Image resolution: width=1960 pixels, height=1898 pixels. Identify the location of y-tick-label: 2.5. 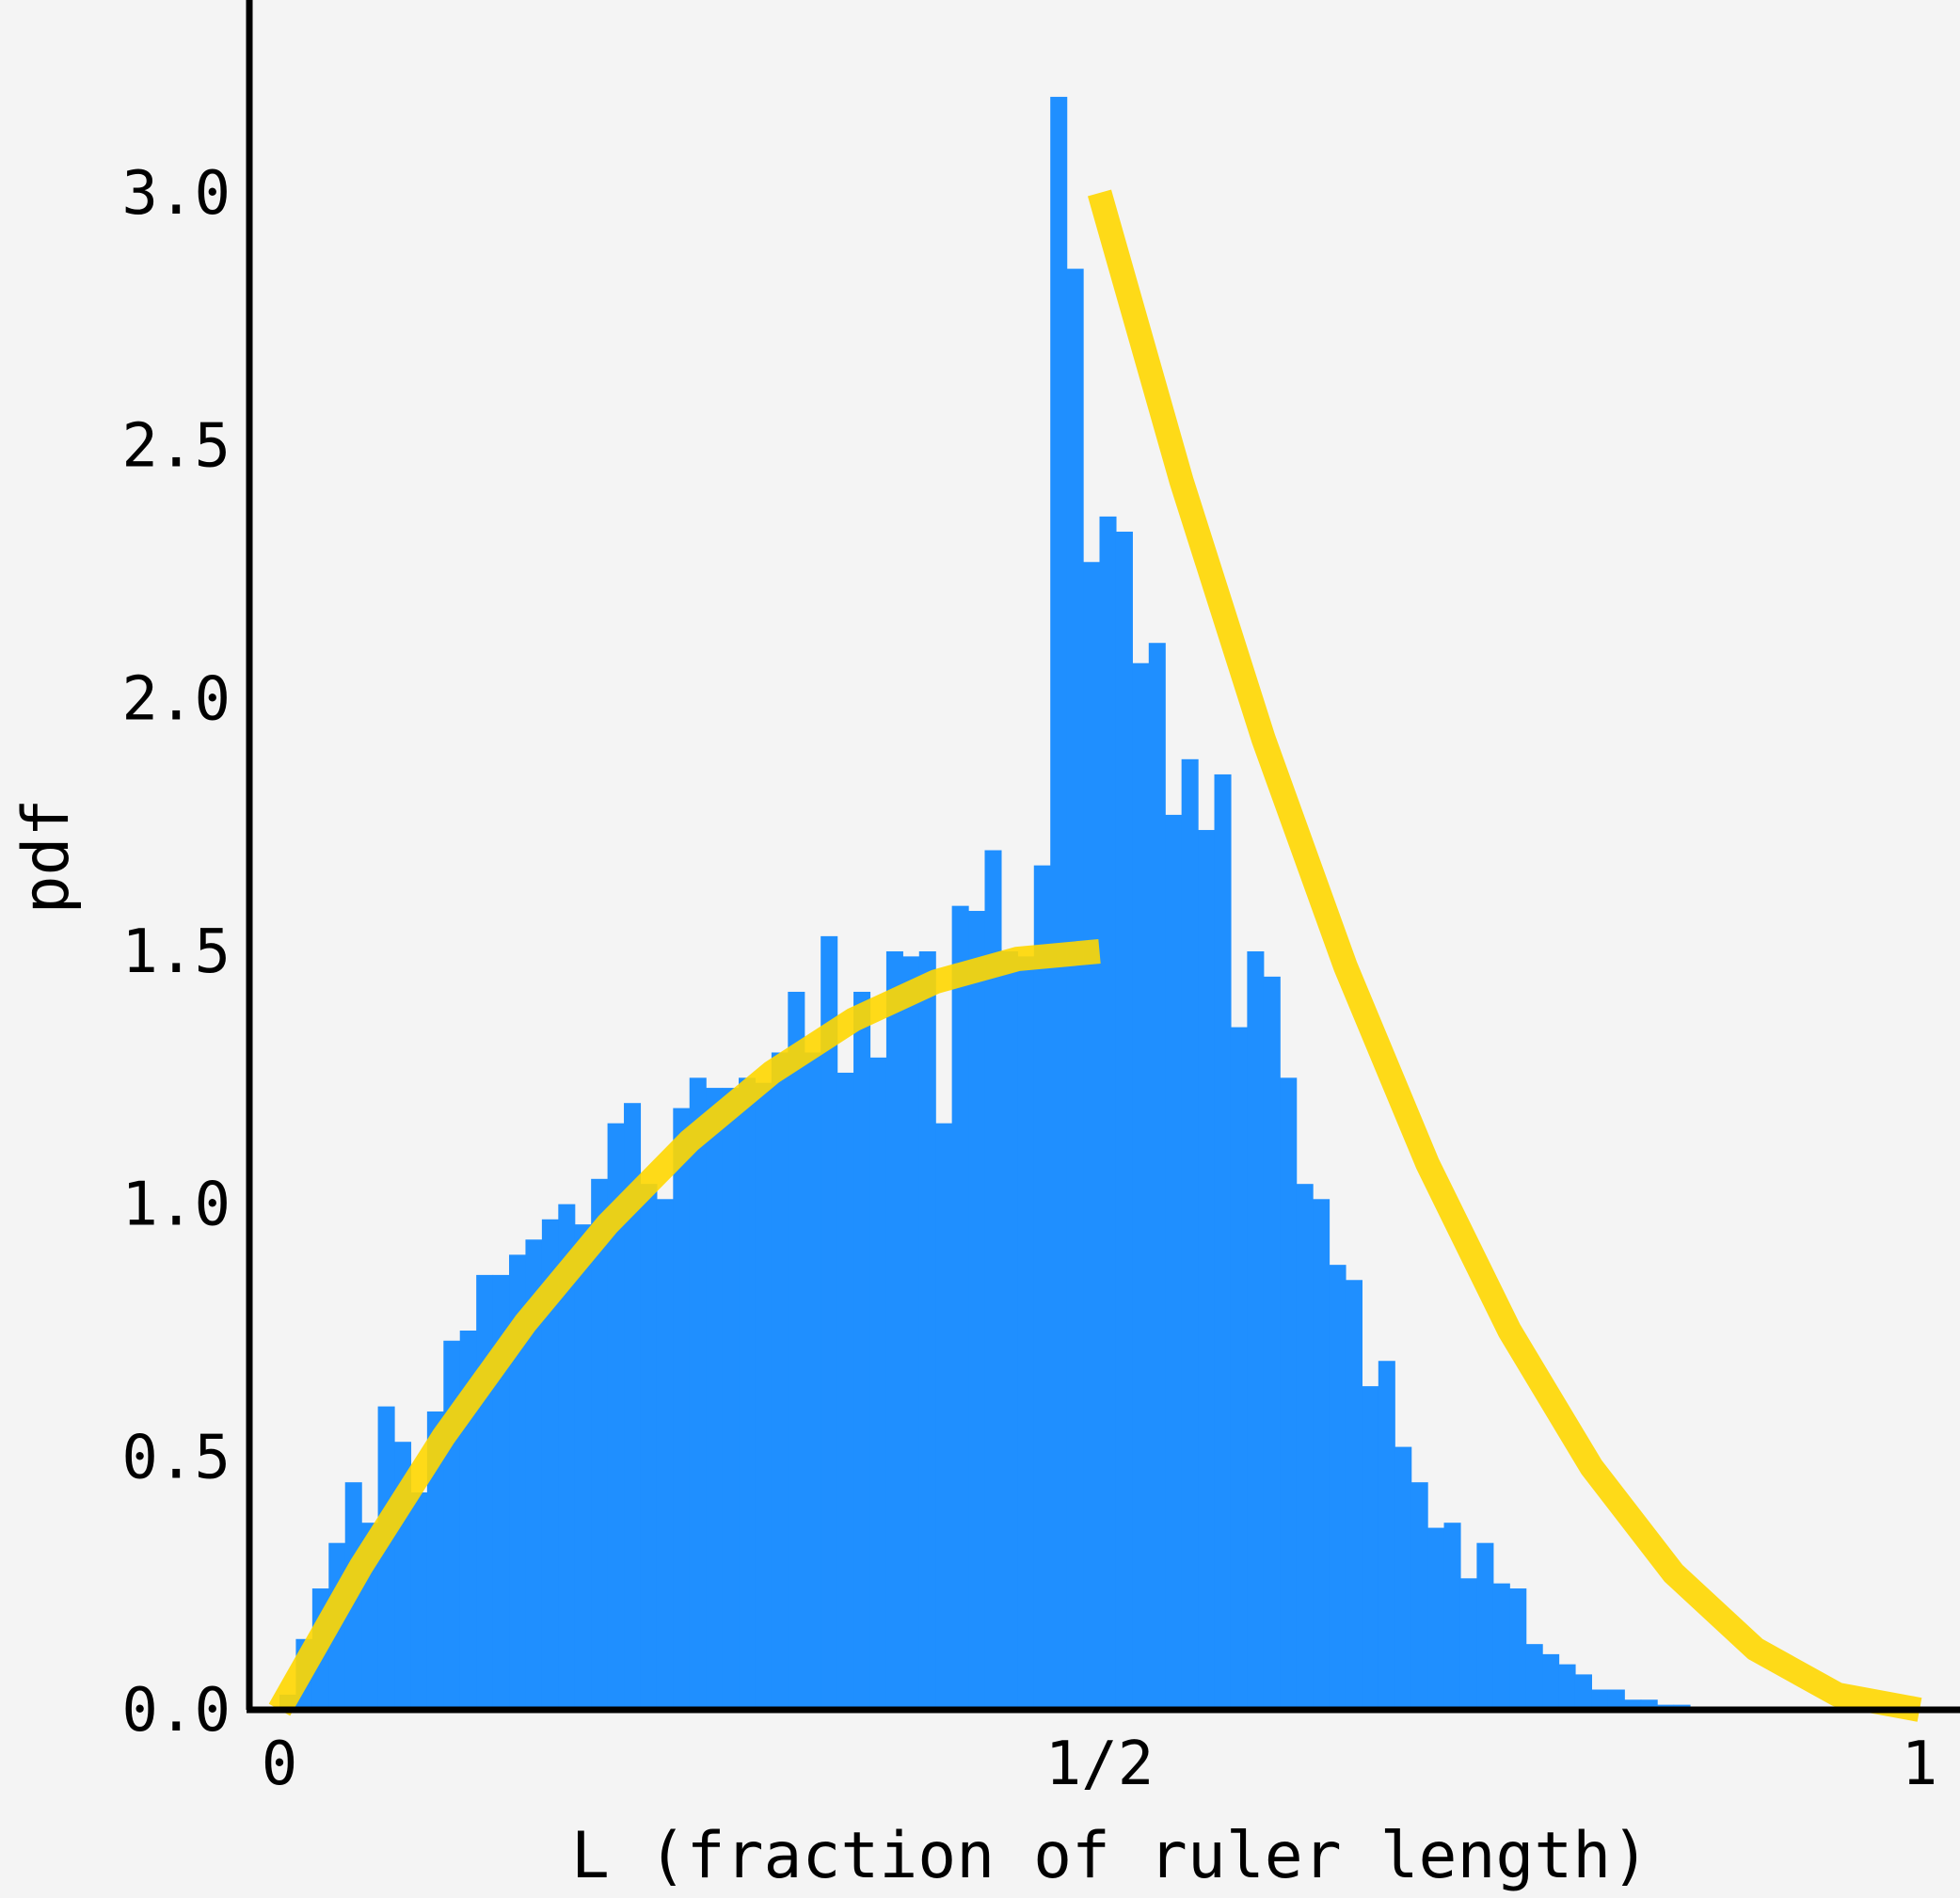
(176, 447).